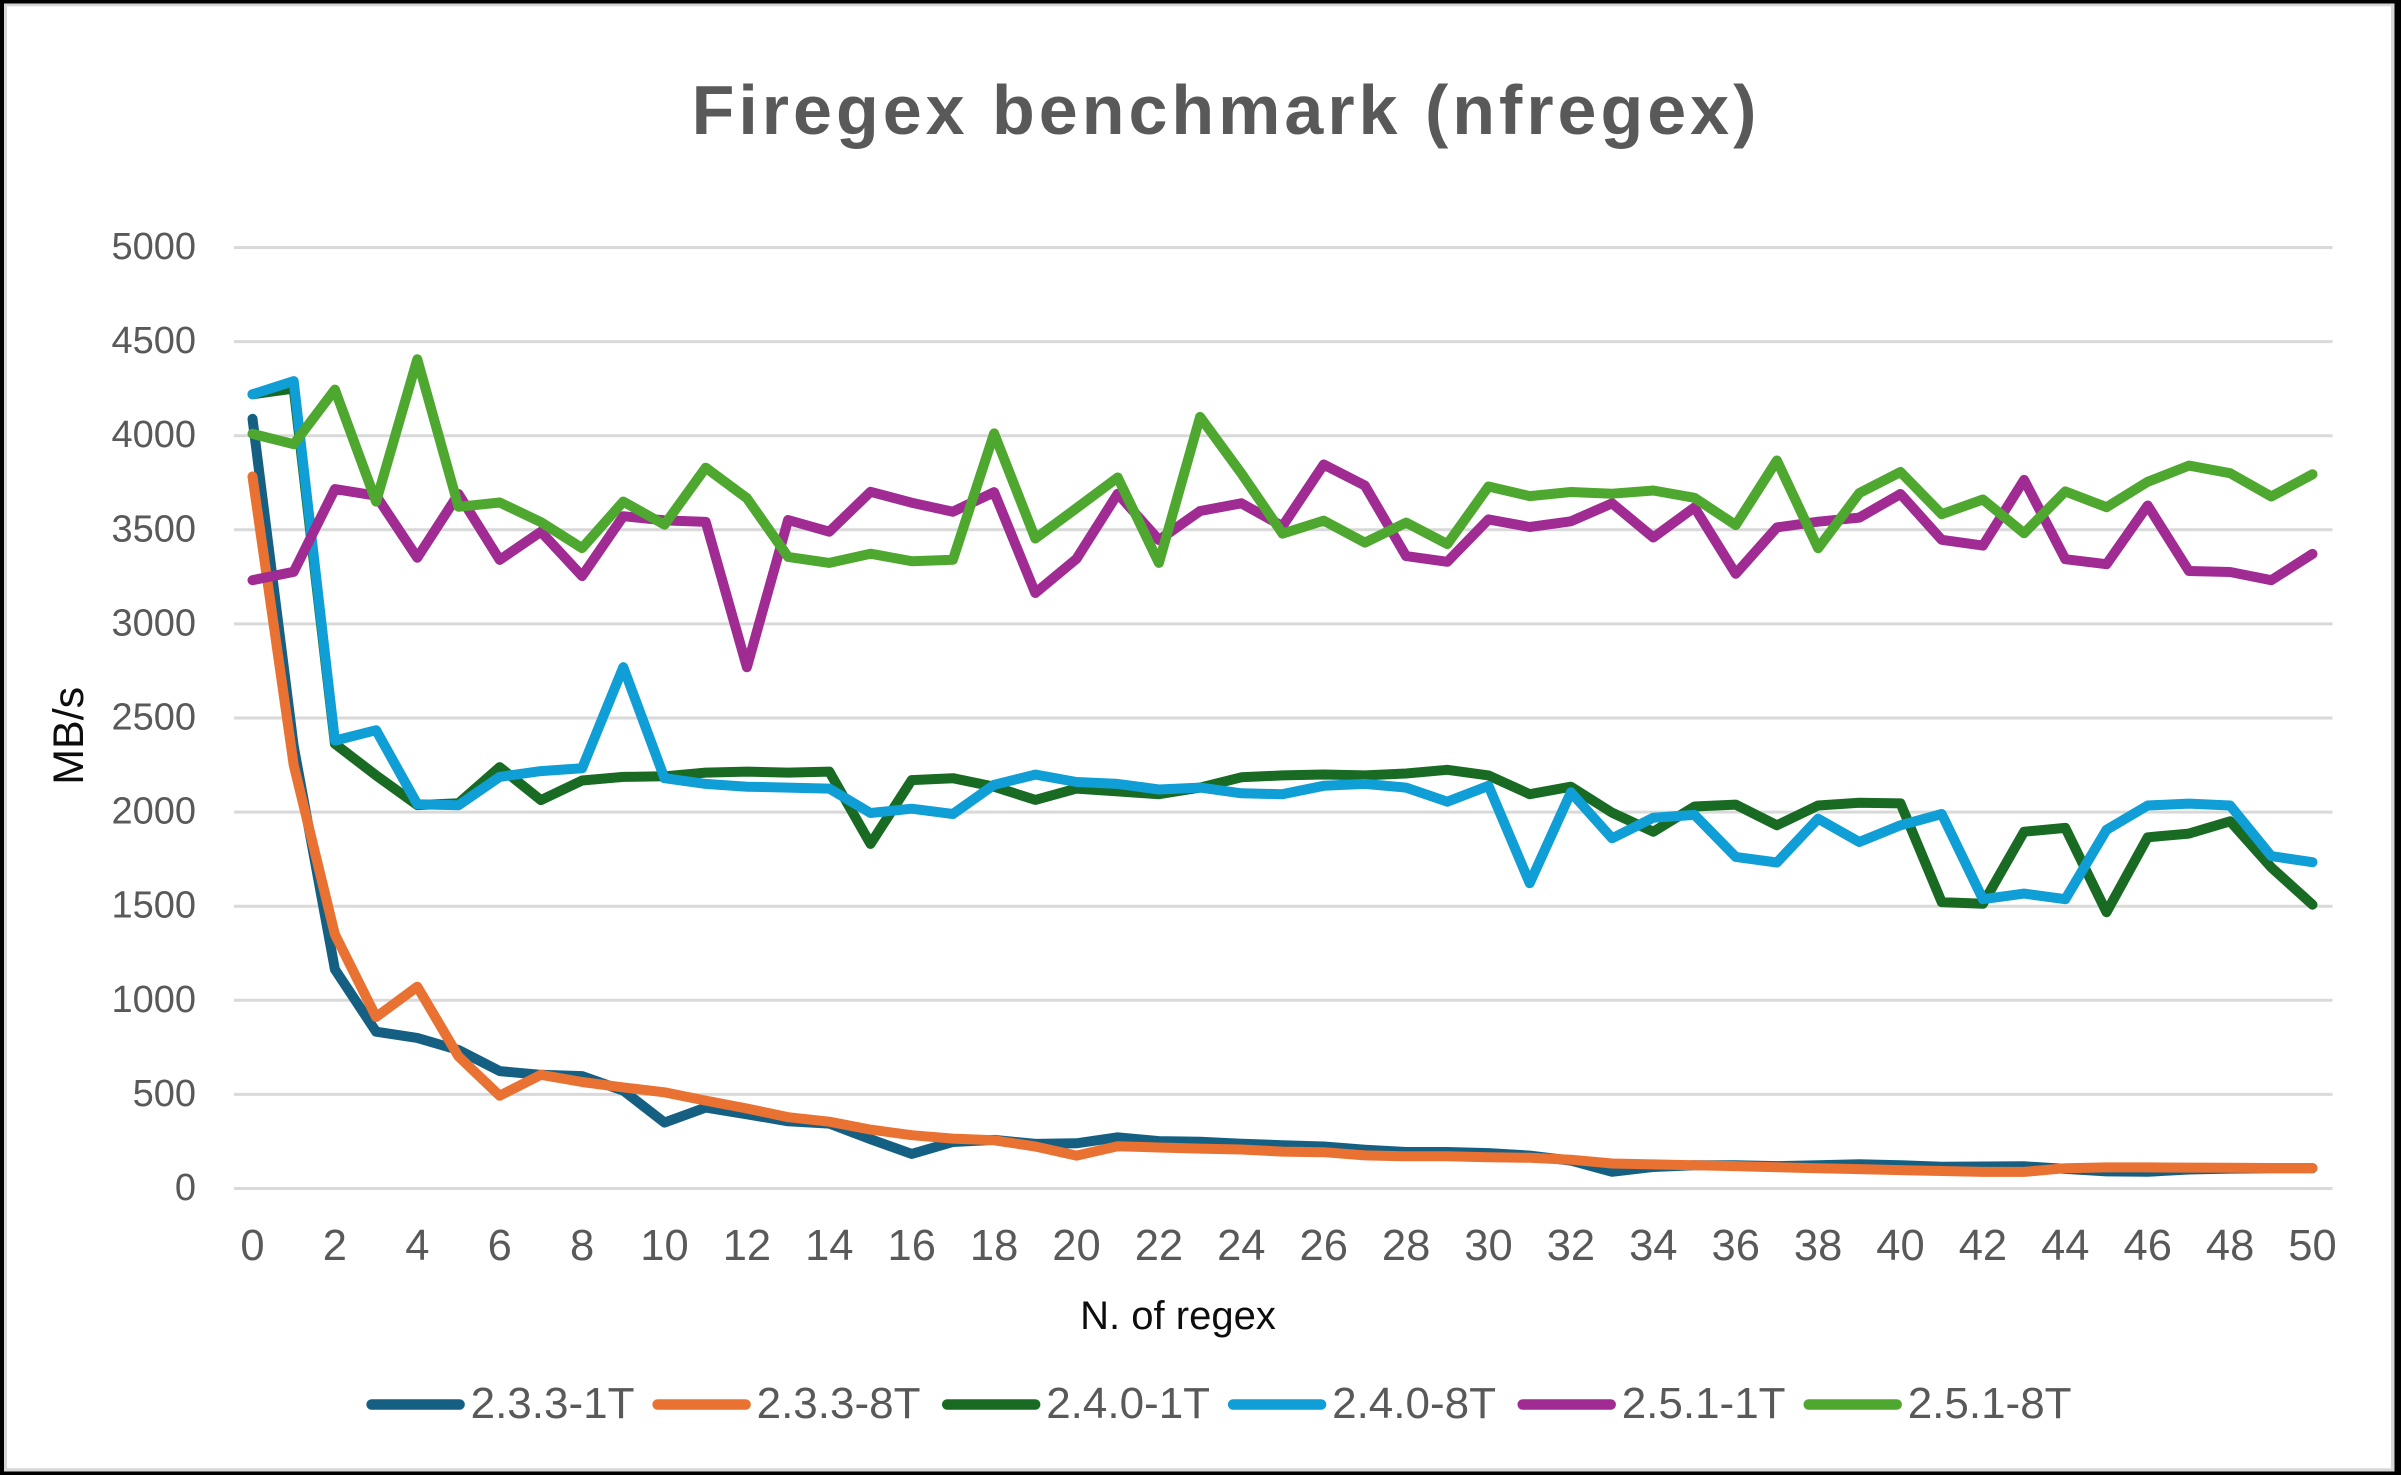 The height and width of the screenshot is (1475, 2401). I want to click on svg-text: Firegex benchmark (nfregex), so click(1226, 110).